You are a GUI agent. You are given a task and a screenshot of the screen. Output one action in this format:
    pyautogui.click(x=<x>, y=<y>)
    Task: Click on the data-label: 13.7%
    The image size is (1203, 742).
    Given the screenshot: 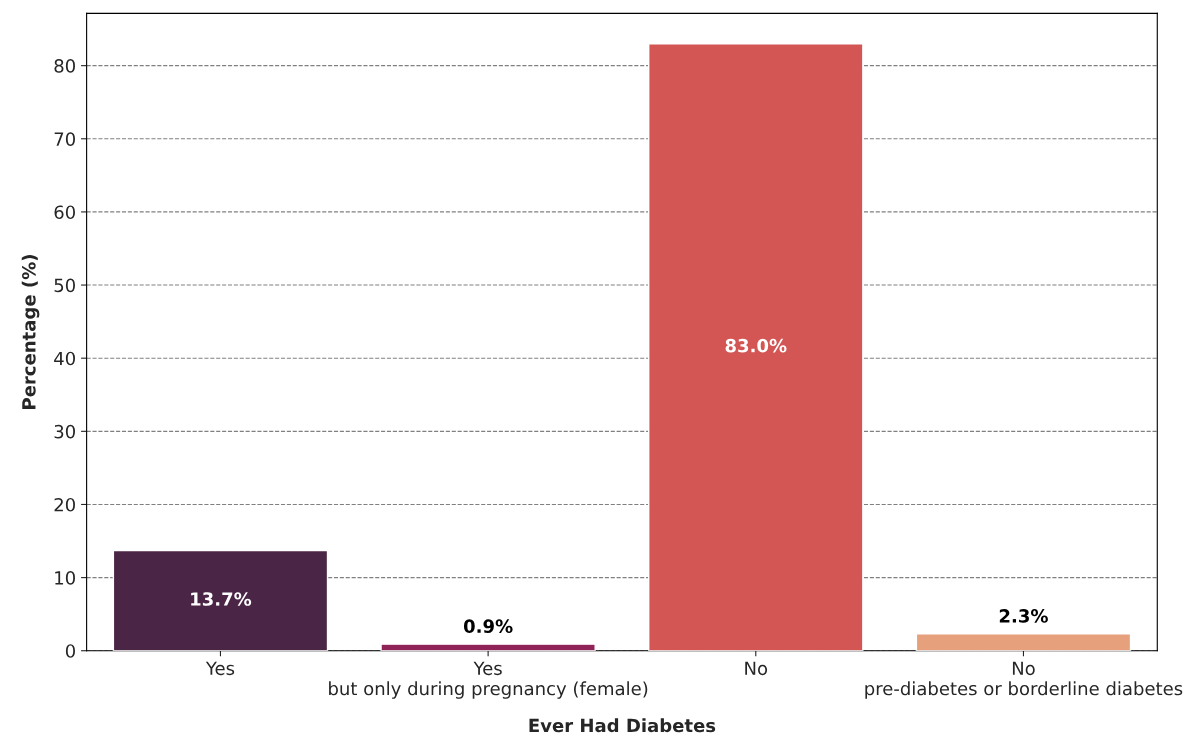 What is the action you would take?
    pyautogui.click(x=221, y=599)
    